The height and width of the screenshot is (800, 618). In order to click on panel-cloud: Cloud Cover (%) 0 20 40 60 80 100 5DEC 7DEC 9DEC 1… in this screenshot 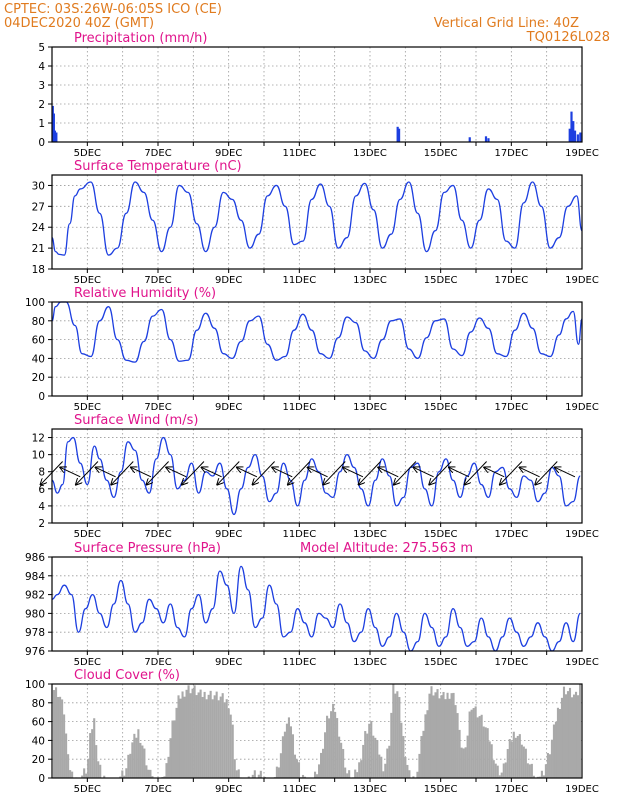, I will do `click(312, 731)`.